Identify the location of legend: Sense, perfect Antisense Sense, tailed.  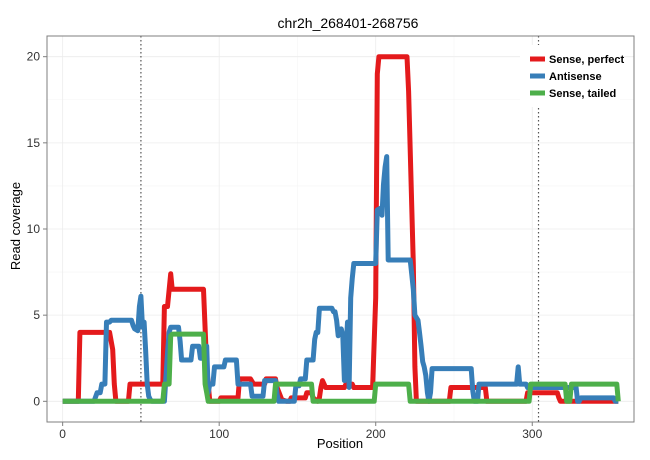
(572, 76).